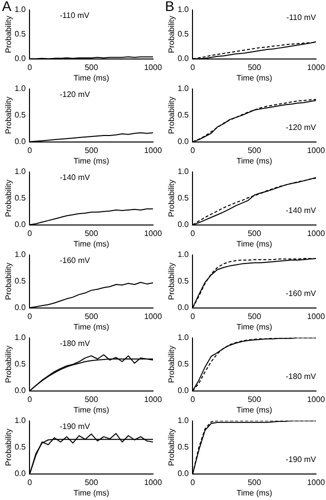 The height and width of the screenshot is (500, 326). I want to click on chart-title: A, so click(7, 7).